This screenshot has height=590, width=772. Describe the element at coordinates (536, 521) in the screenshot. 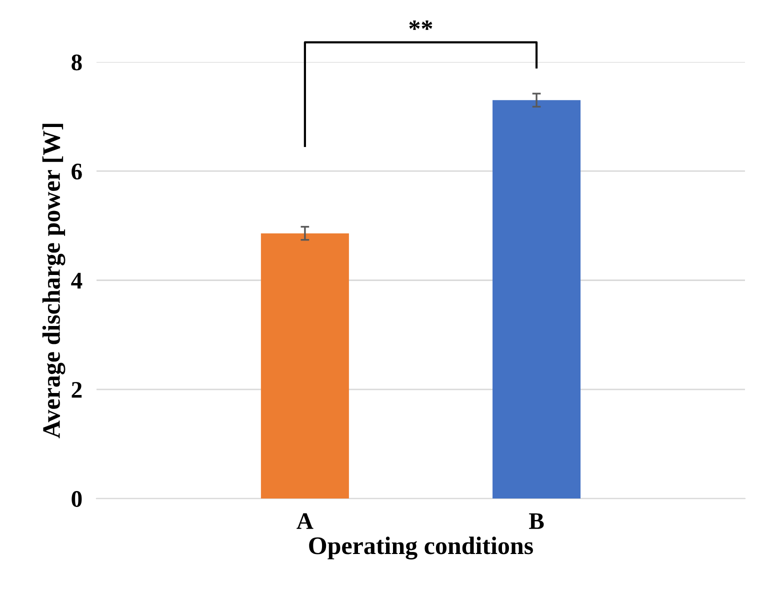

I see `x-tick-label: B` at that location.